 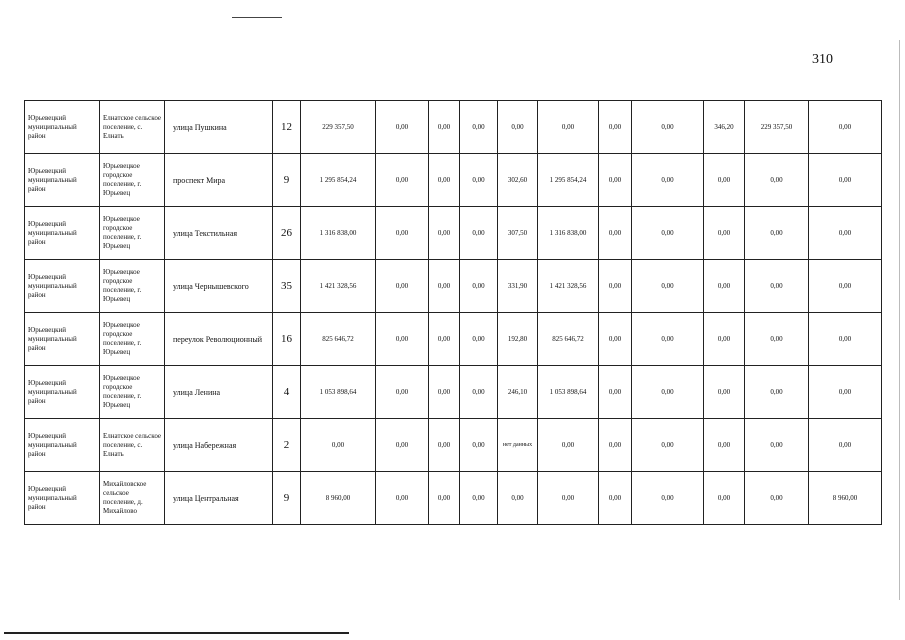 What do you see at coordinates (517, 233) in the screenshot?
I see `value-cell: 307,50` at bounding box center [517, 233].